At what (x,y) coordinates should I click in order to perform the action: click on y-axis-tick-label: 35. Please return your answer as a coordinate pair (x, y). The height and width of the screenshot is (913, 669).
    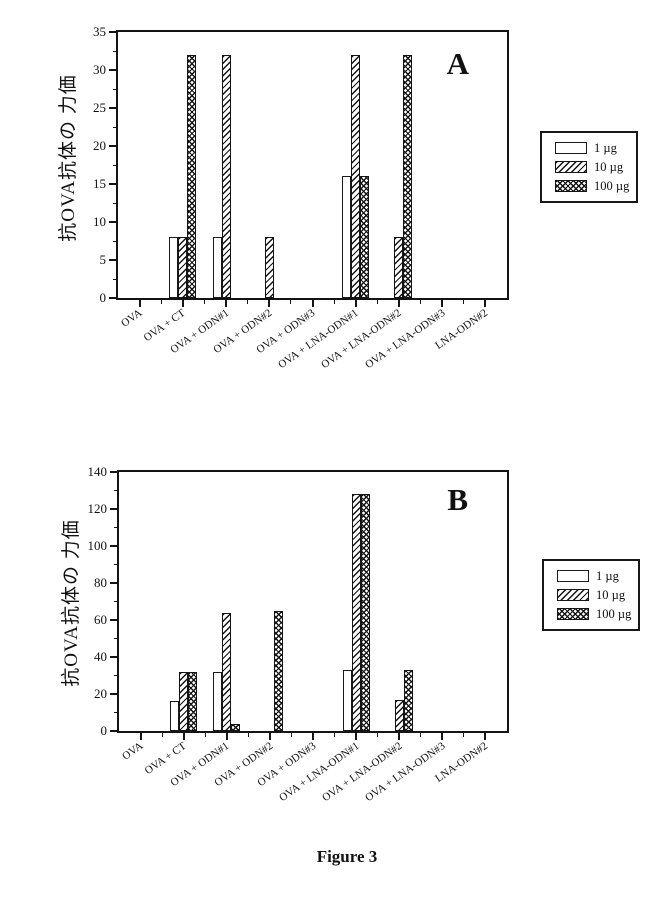
    Looking at the image, I should click on (99, 31).